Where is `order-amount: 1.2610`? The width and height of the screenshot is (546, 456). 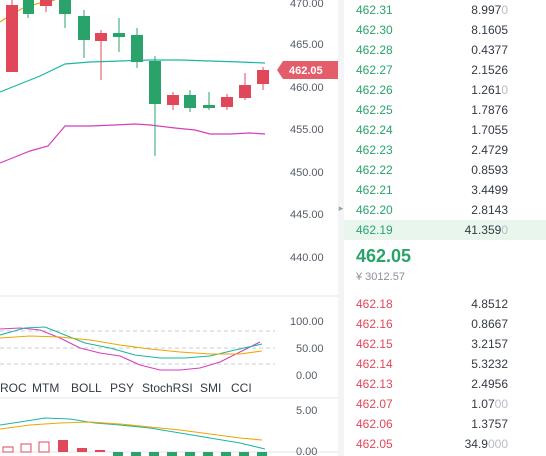
order-amount: 1.2610 is located at coordinates (489, 90).